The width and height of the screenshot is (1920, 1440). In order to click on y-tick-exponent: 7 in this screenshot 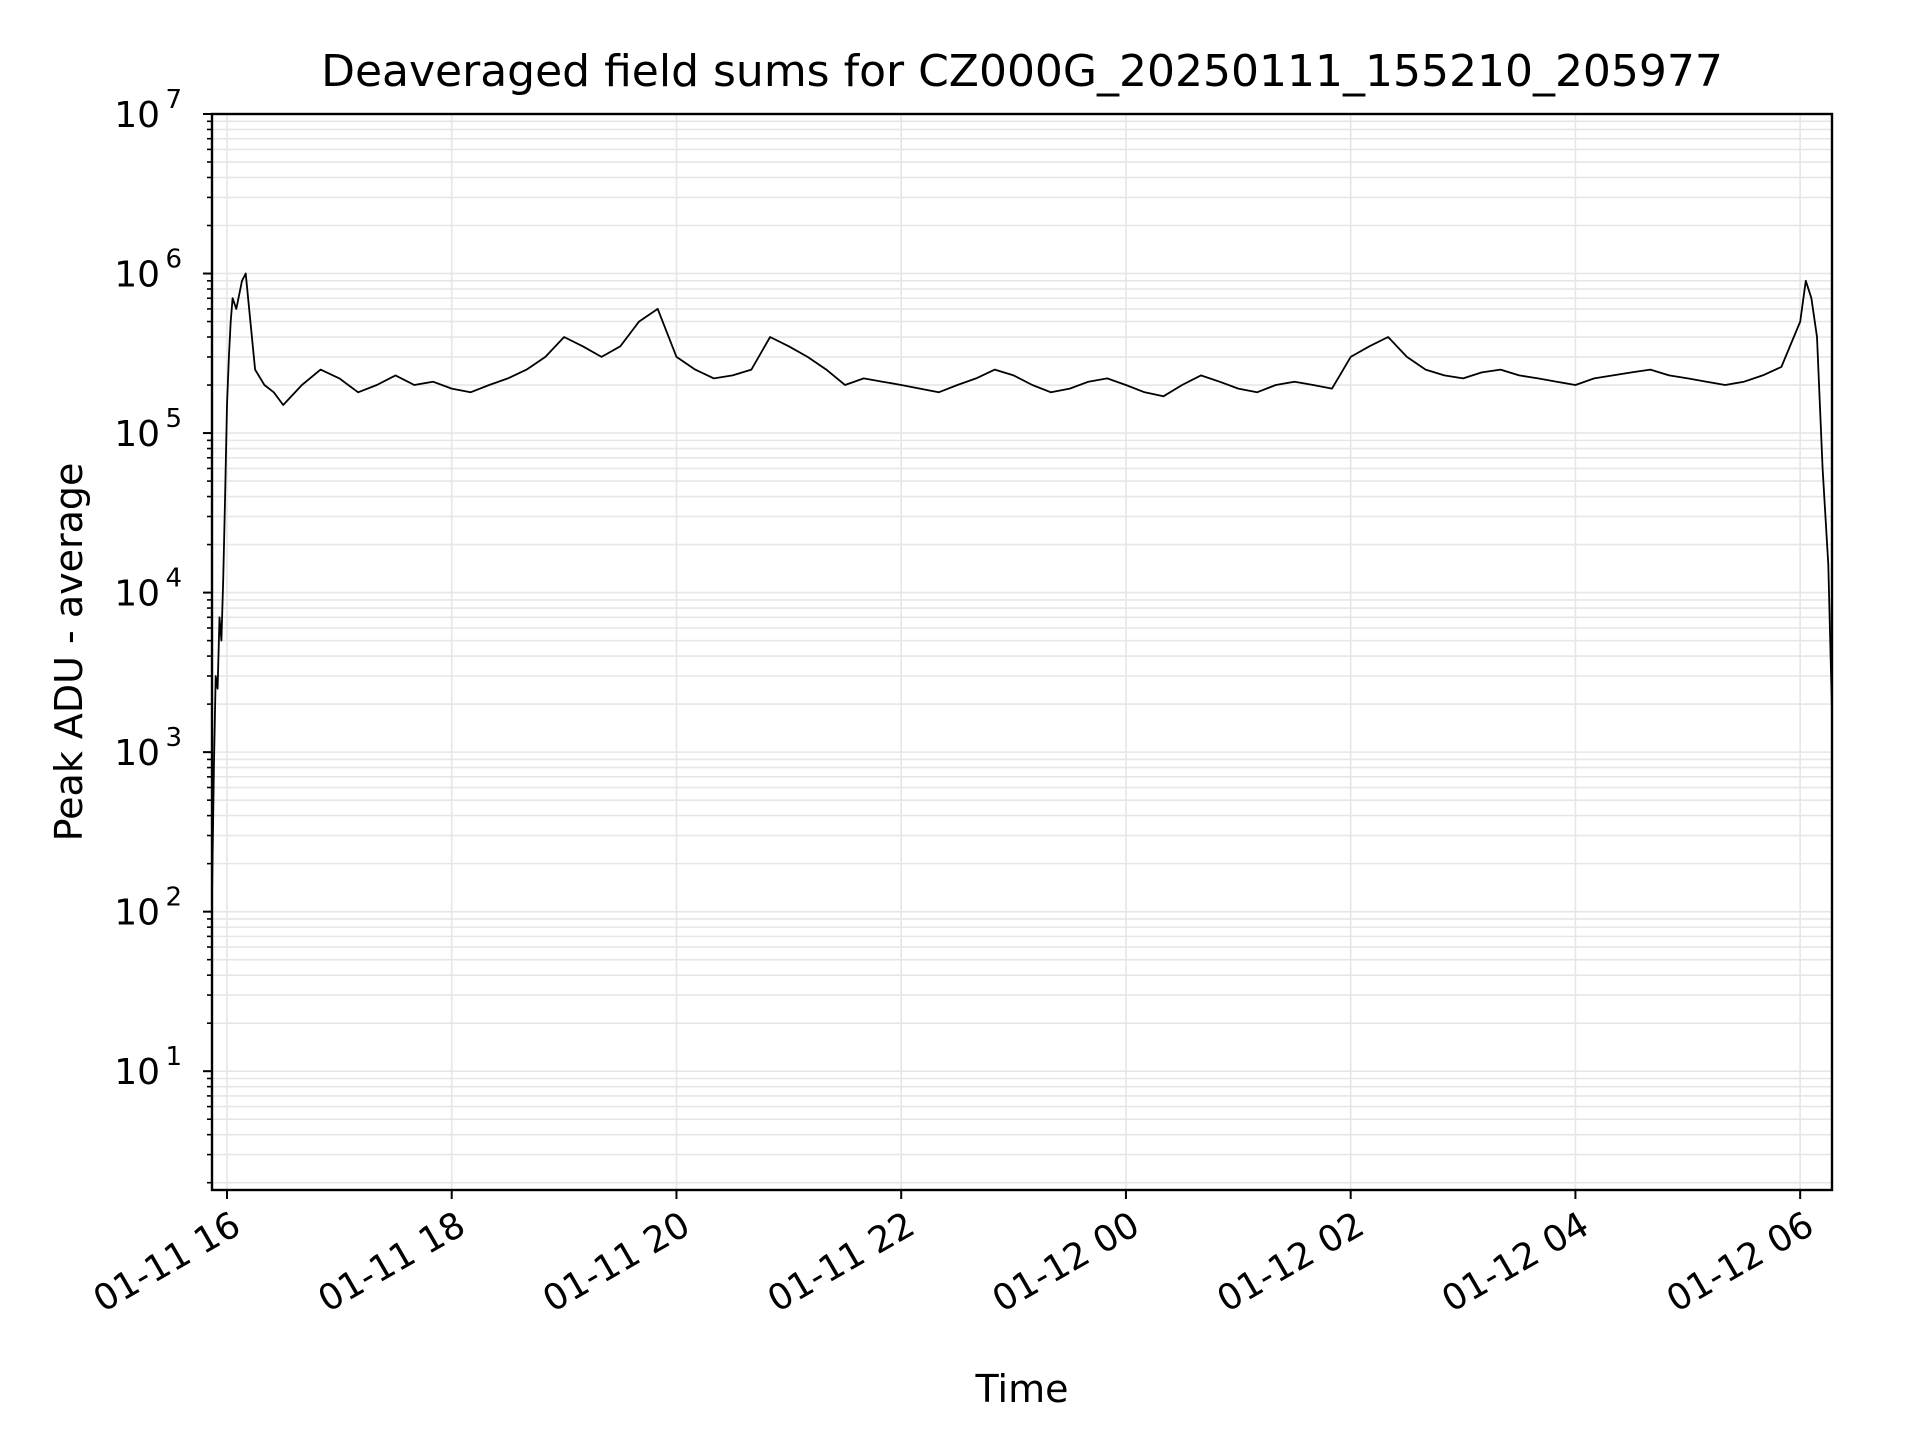, I will do `click(173, 100)`.